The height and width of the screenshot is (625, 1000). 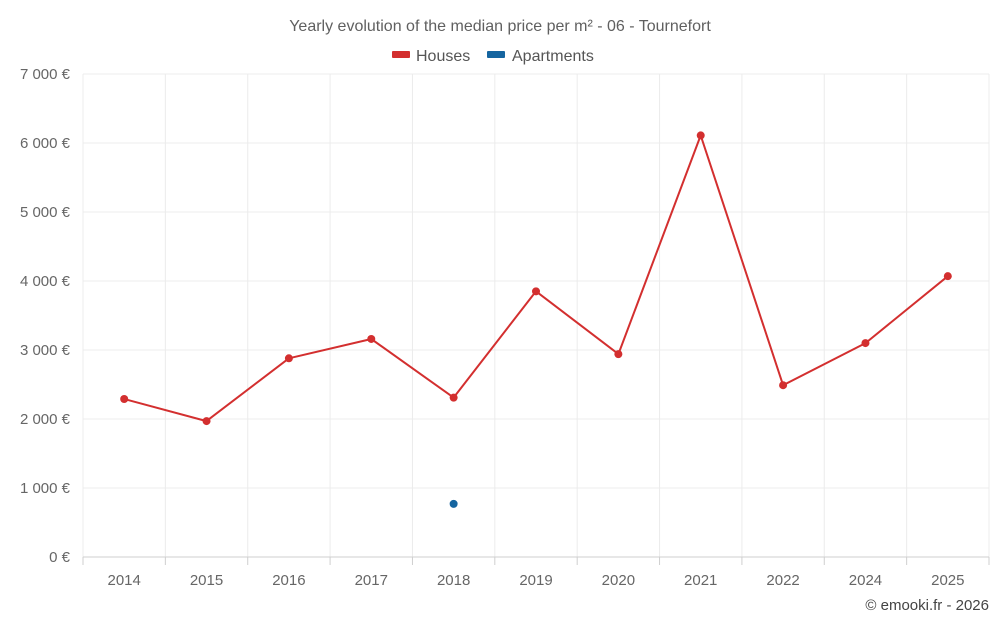 What do you see at coordinates (206, 580) in the screenshot?
I see `x-tick-label: 2015` at bounding box center [206, 580].